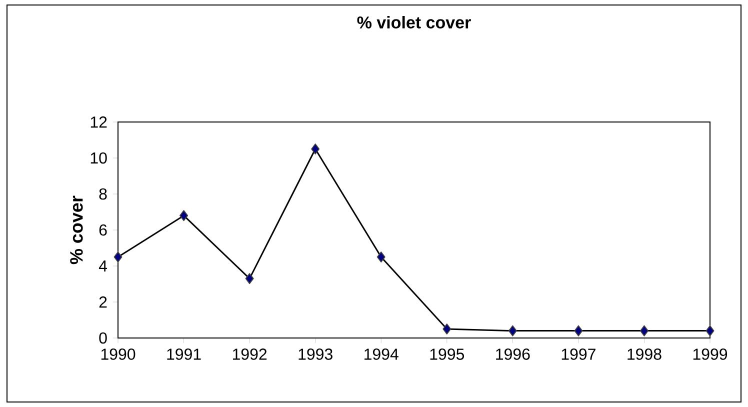 The image size is (748, 407). I want to click on x-tick-label: 1996, so click(513, 354).